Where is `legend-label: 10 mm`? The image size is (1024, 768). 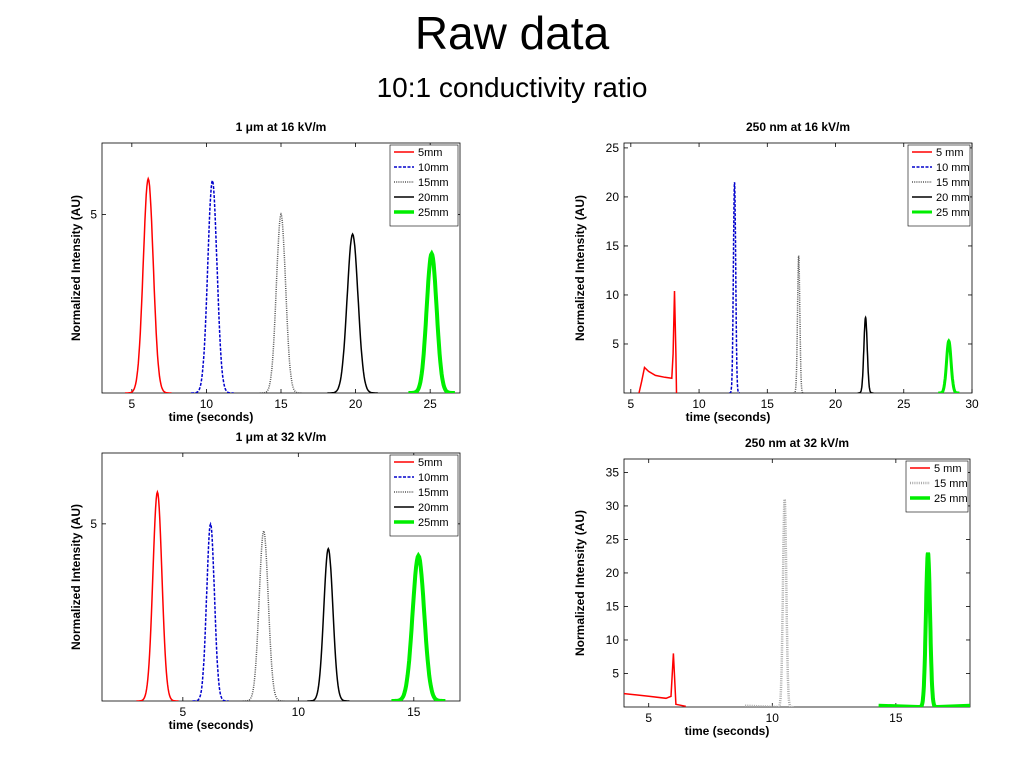
legend-label: 10 mm is located at coordinates (953, 168).